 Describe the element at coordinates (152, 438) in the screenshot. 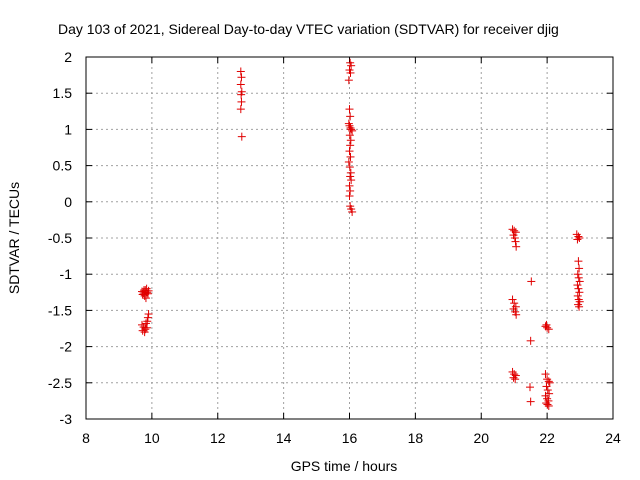

I see `x-tick-label: 10` at that location.